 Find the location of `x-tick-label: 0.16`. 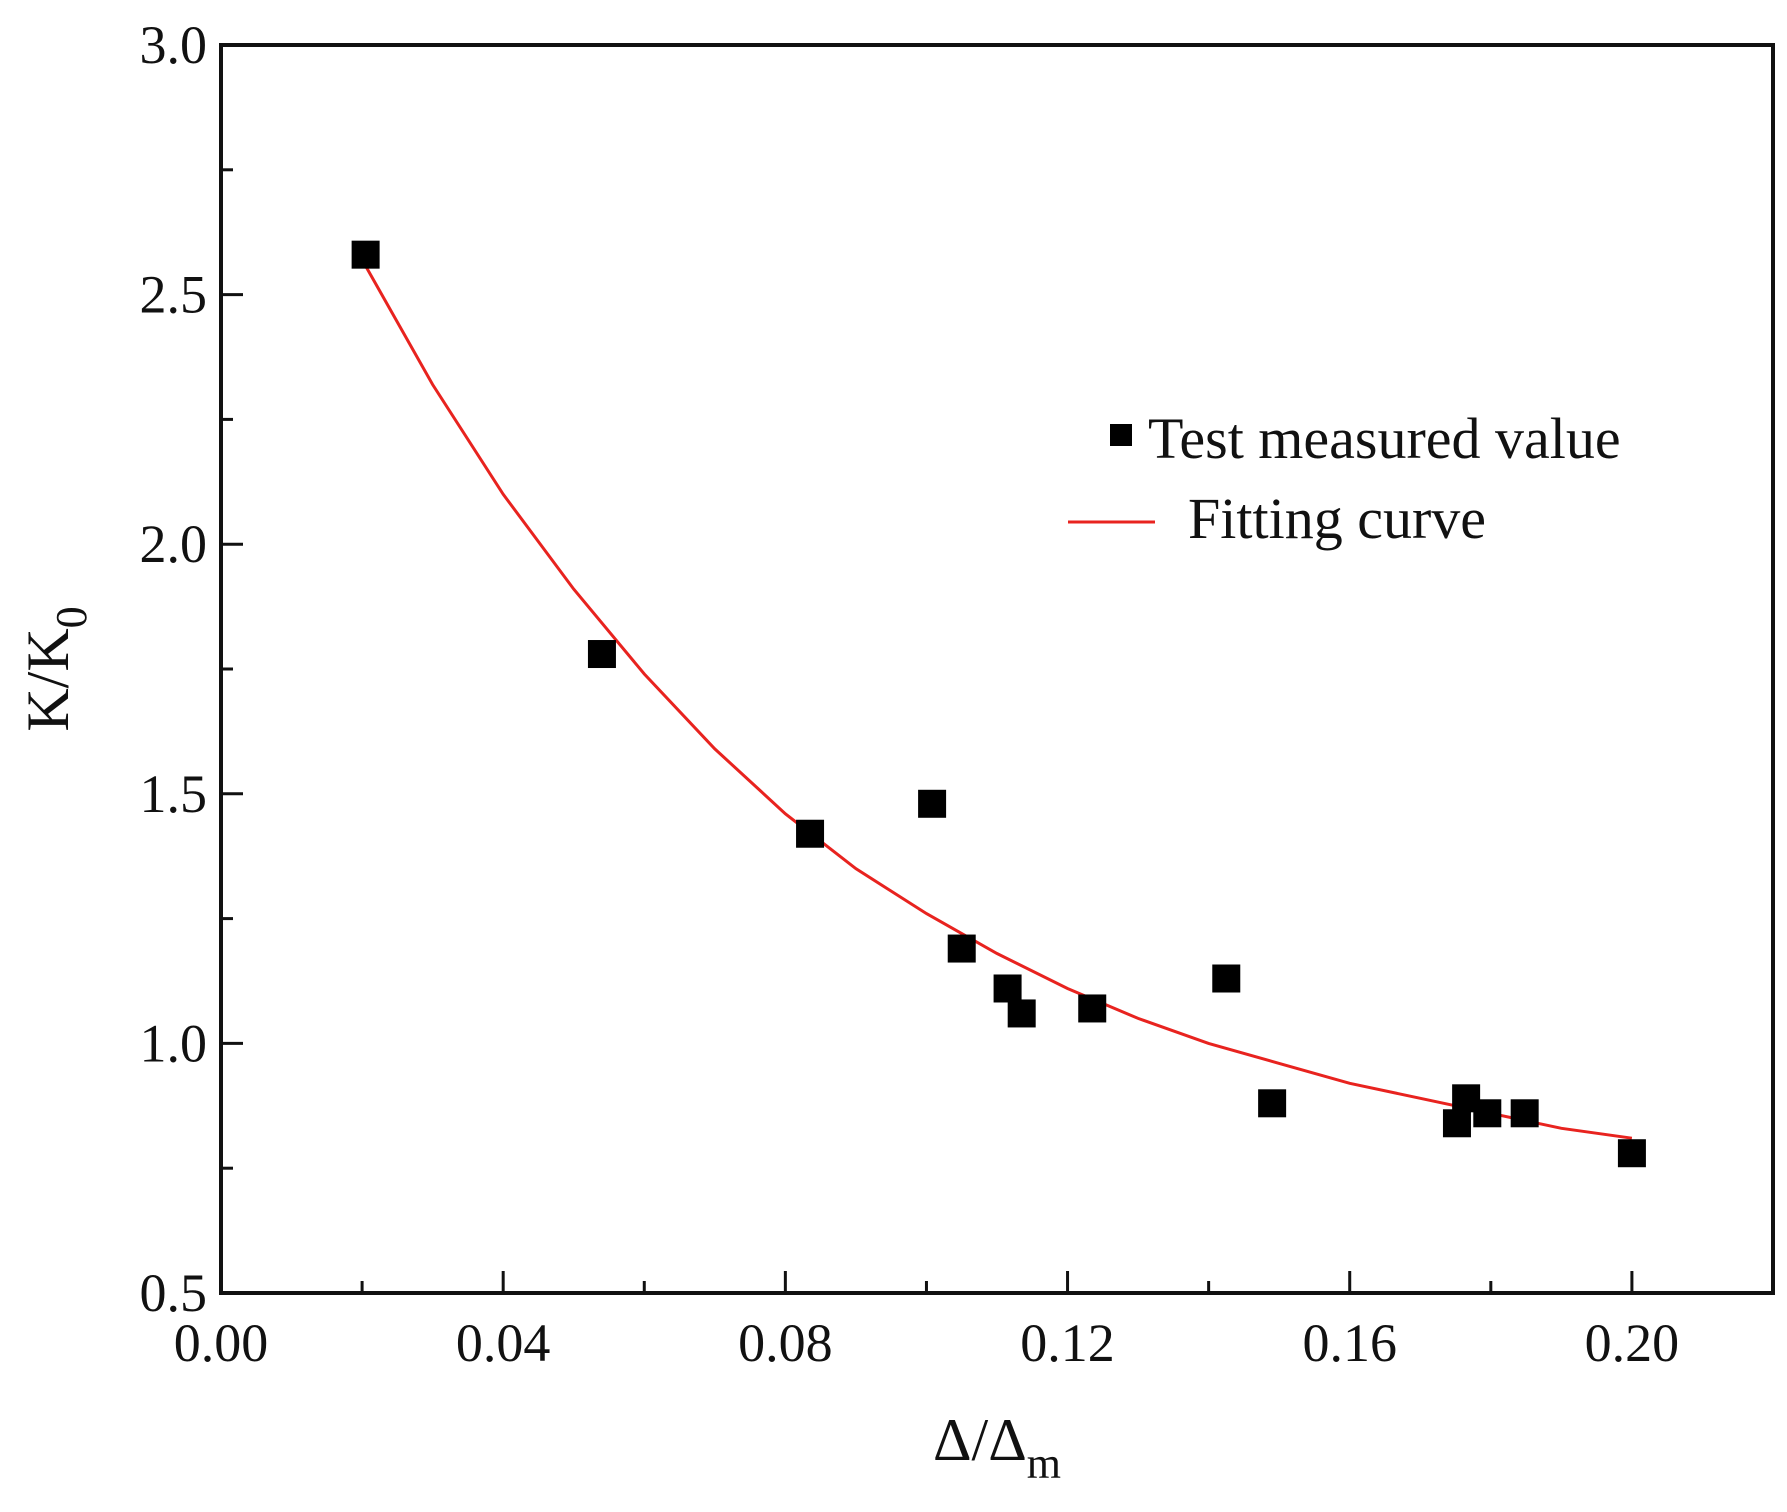

x-tick-label: 0.16 is located at coordinates (1349, 1343).